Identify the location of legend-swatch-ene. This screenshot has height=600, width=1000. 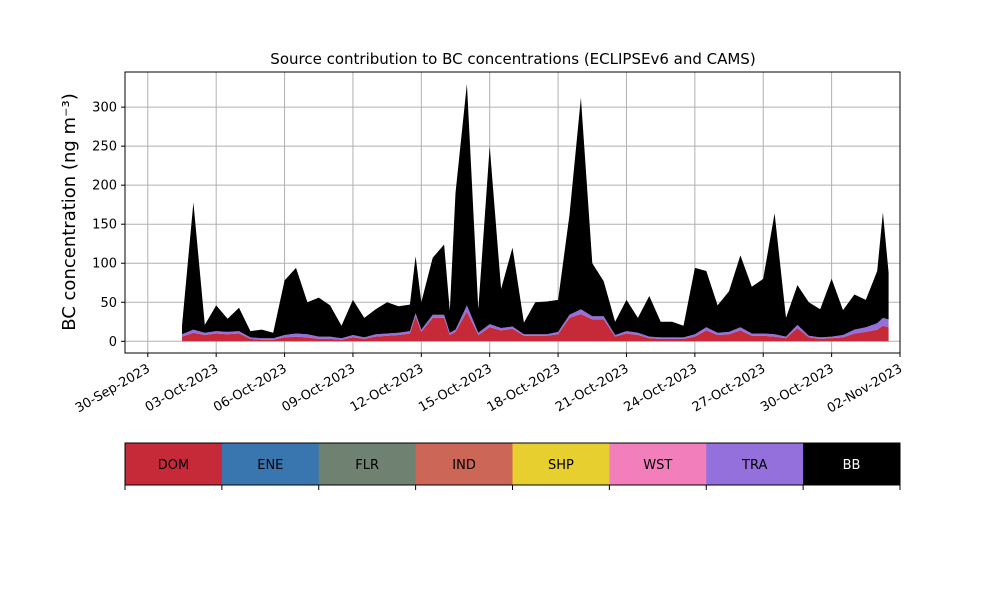
(270, 464).